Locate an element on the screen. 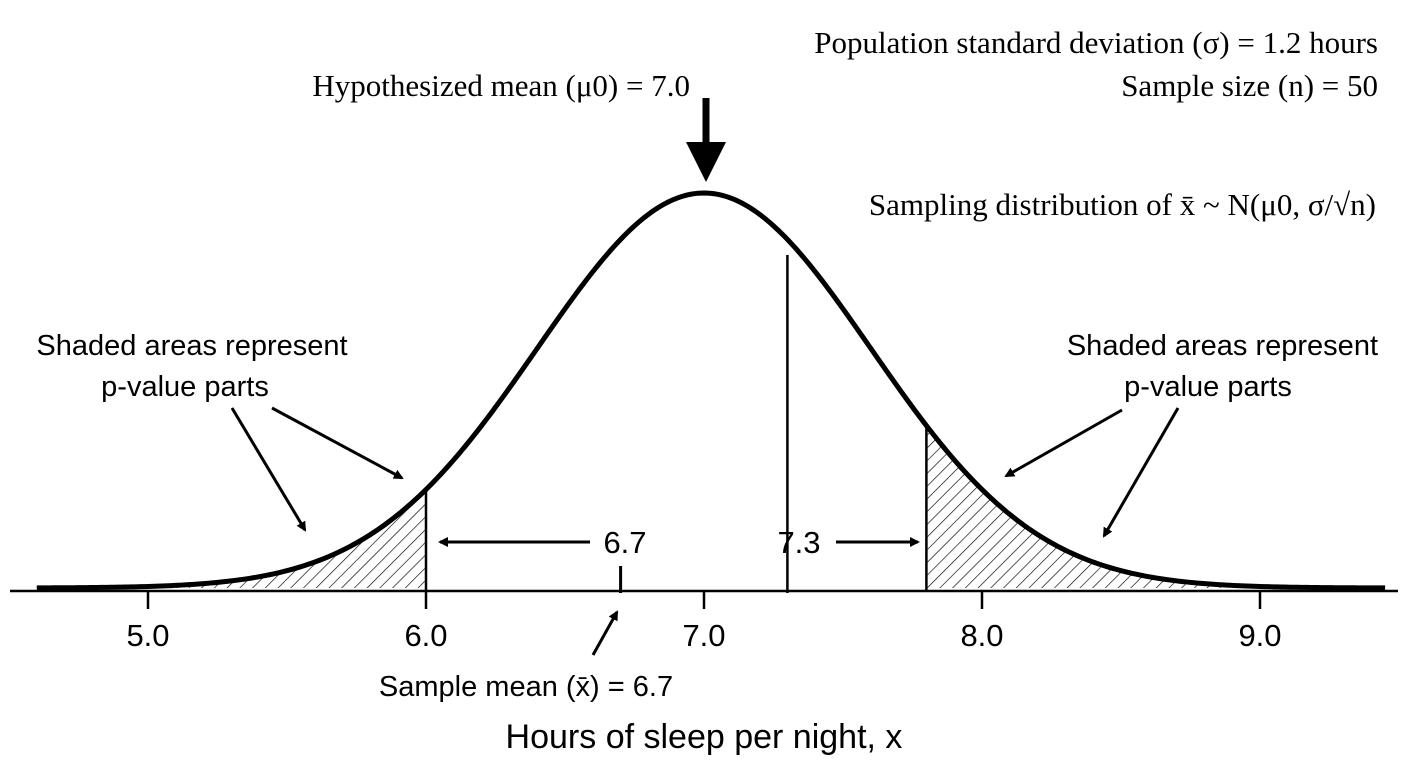 This screenshot has height=768, width=1408. right-note-arrow-outer is located at coordinates (1141, 472).